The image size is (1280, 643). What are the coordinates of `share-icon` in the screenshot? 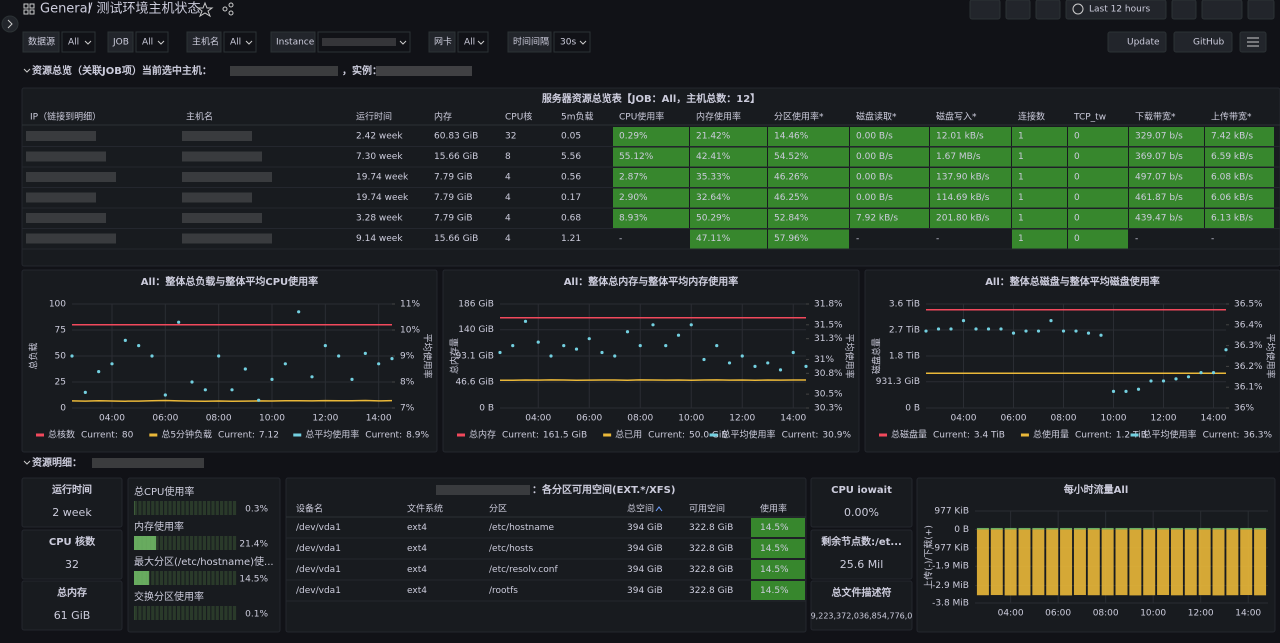 It's located at (228, 9).